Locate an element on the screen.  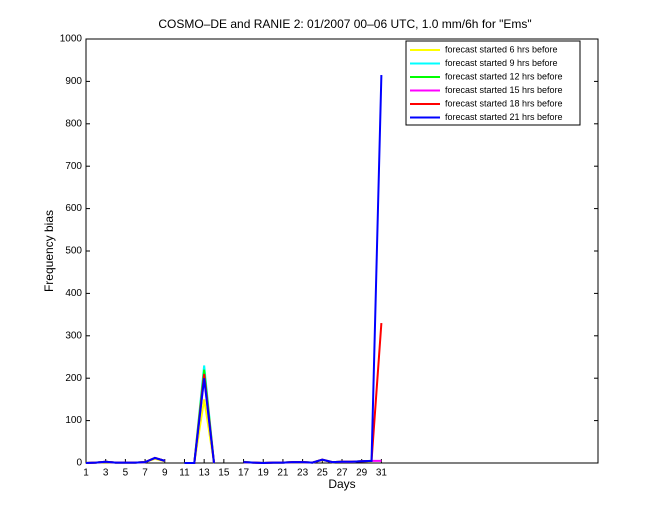
x-tick-label: 21 is located at coordinates (283, 473).